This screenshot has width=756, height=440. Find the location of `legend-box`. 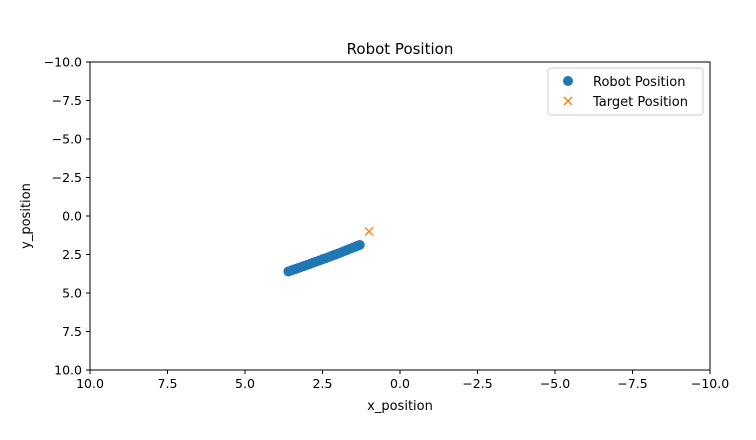

legend-box is located at coordinates (625, 91).